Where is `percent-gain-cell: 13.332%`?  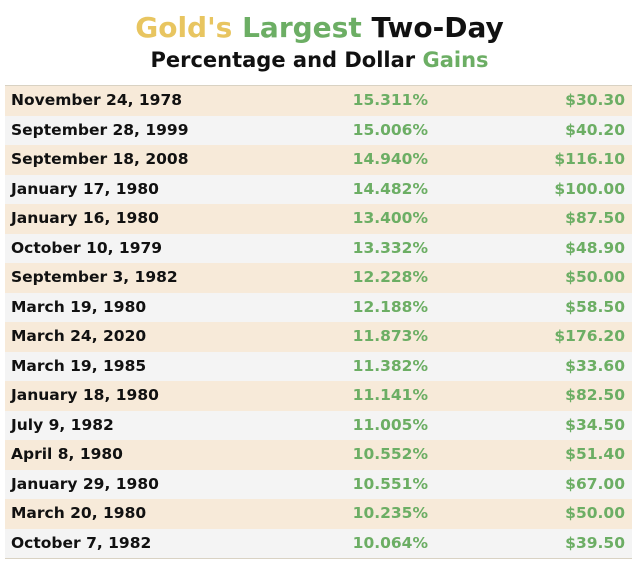 percent-gain-cell: 13.332% is located at coordinates (390, 247).